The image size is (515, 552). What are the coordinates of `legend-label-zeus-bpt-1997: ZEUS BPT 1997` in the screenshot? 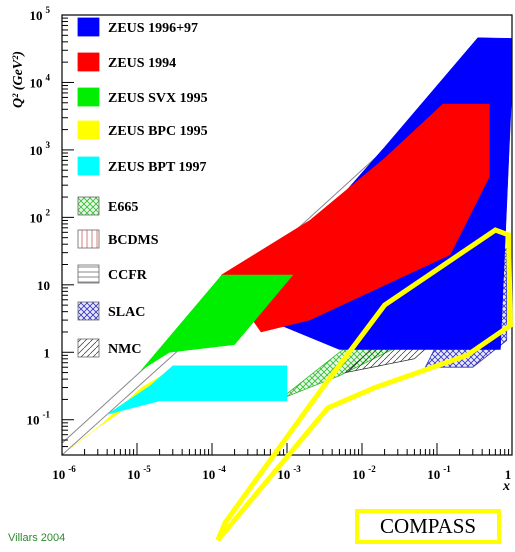 It's located at (157, 167).